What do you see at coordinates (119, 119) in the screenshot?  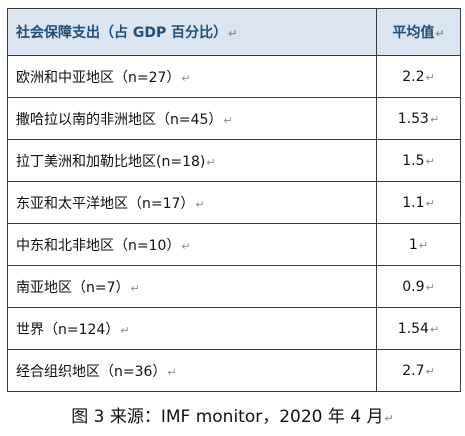 I see `region-label: 撒哈拉以南的非洲地区（n=45）` at bounding box center [119, 119].